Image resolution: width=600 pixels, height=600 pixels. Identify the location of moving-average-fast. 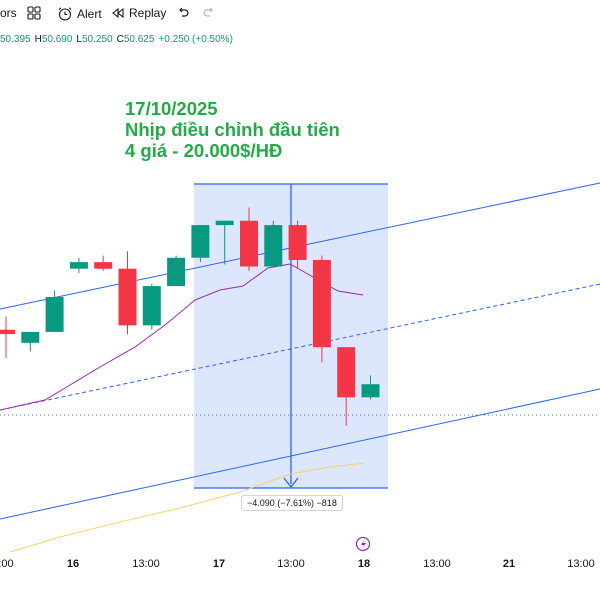
(182, 337).